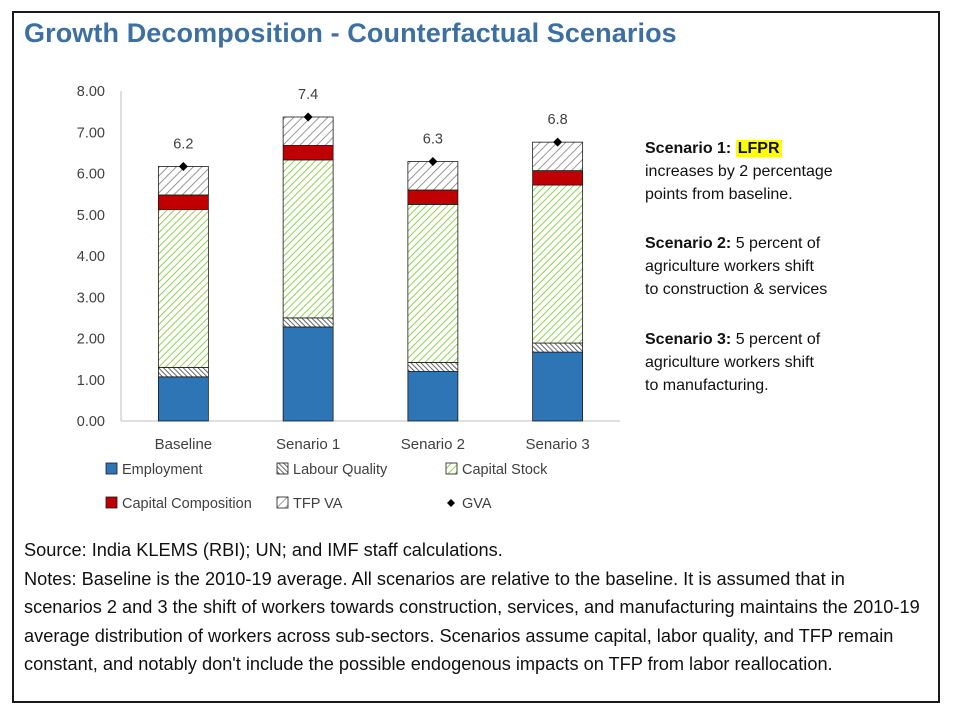  I want to click on highlighted-term: LFPR, so click(758, 148).